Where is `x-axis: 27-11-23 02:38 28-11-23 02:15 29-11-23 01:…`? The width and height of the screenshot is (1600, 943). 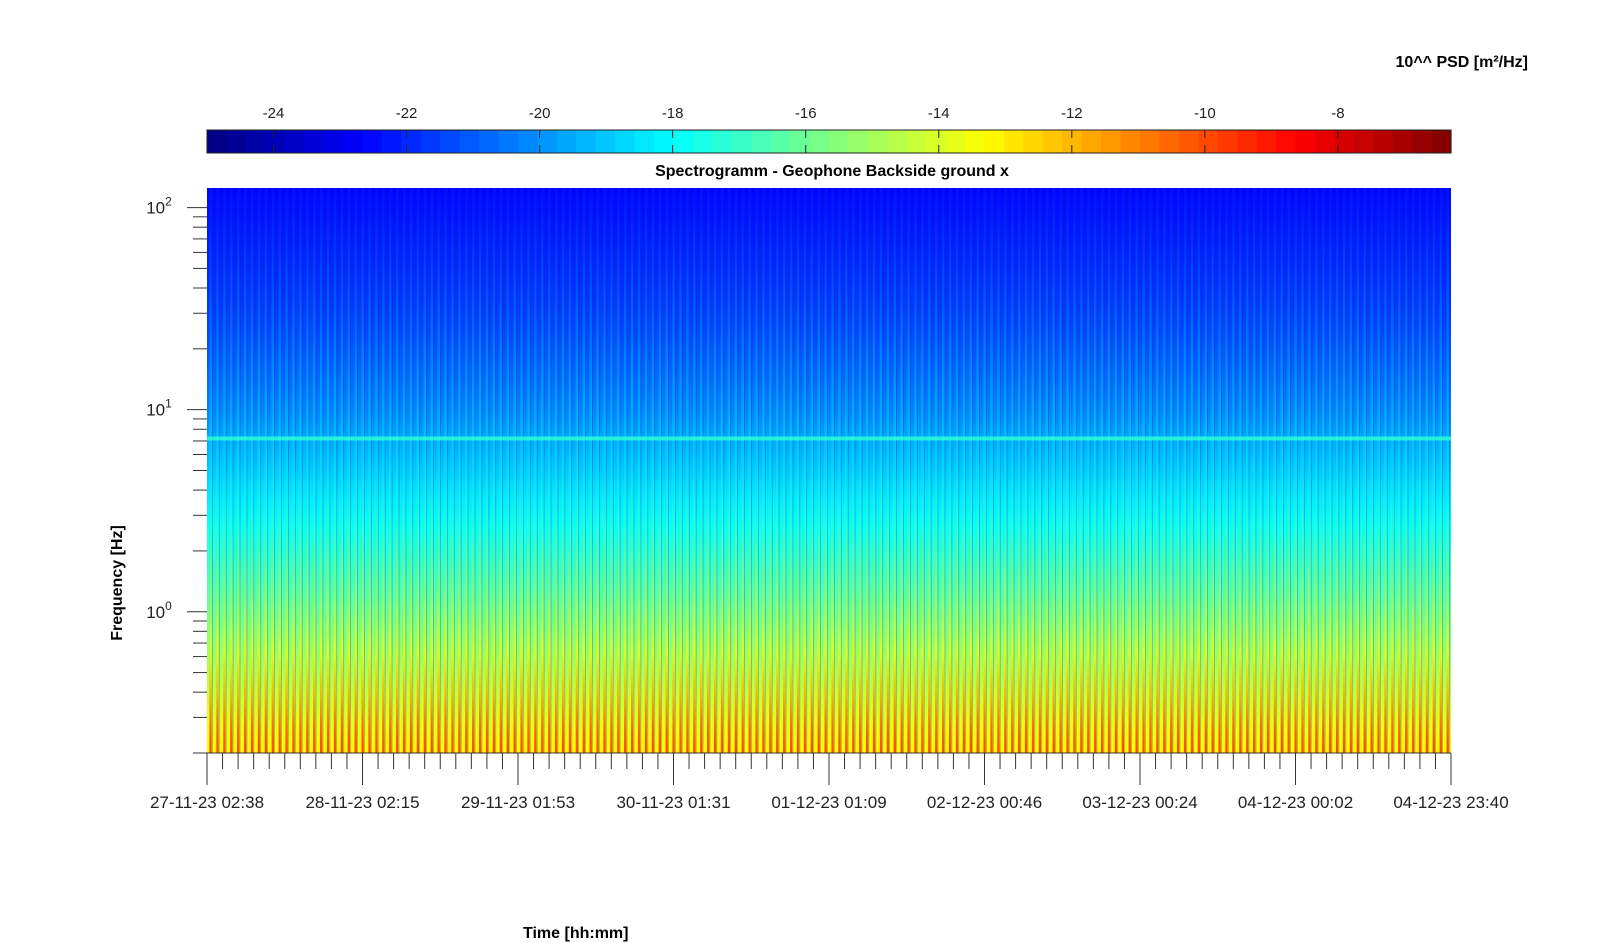
x-axis: 27-11-23 02:38 28-11-23 02:15 29-11-23 01:… is located at coordinates (829, 782).